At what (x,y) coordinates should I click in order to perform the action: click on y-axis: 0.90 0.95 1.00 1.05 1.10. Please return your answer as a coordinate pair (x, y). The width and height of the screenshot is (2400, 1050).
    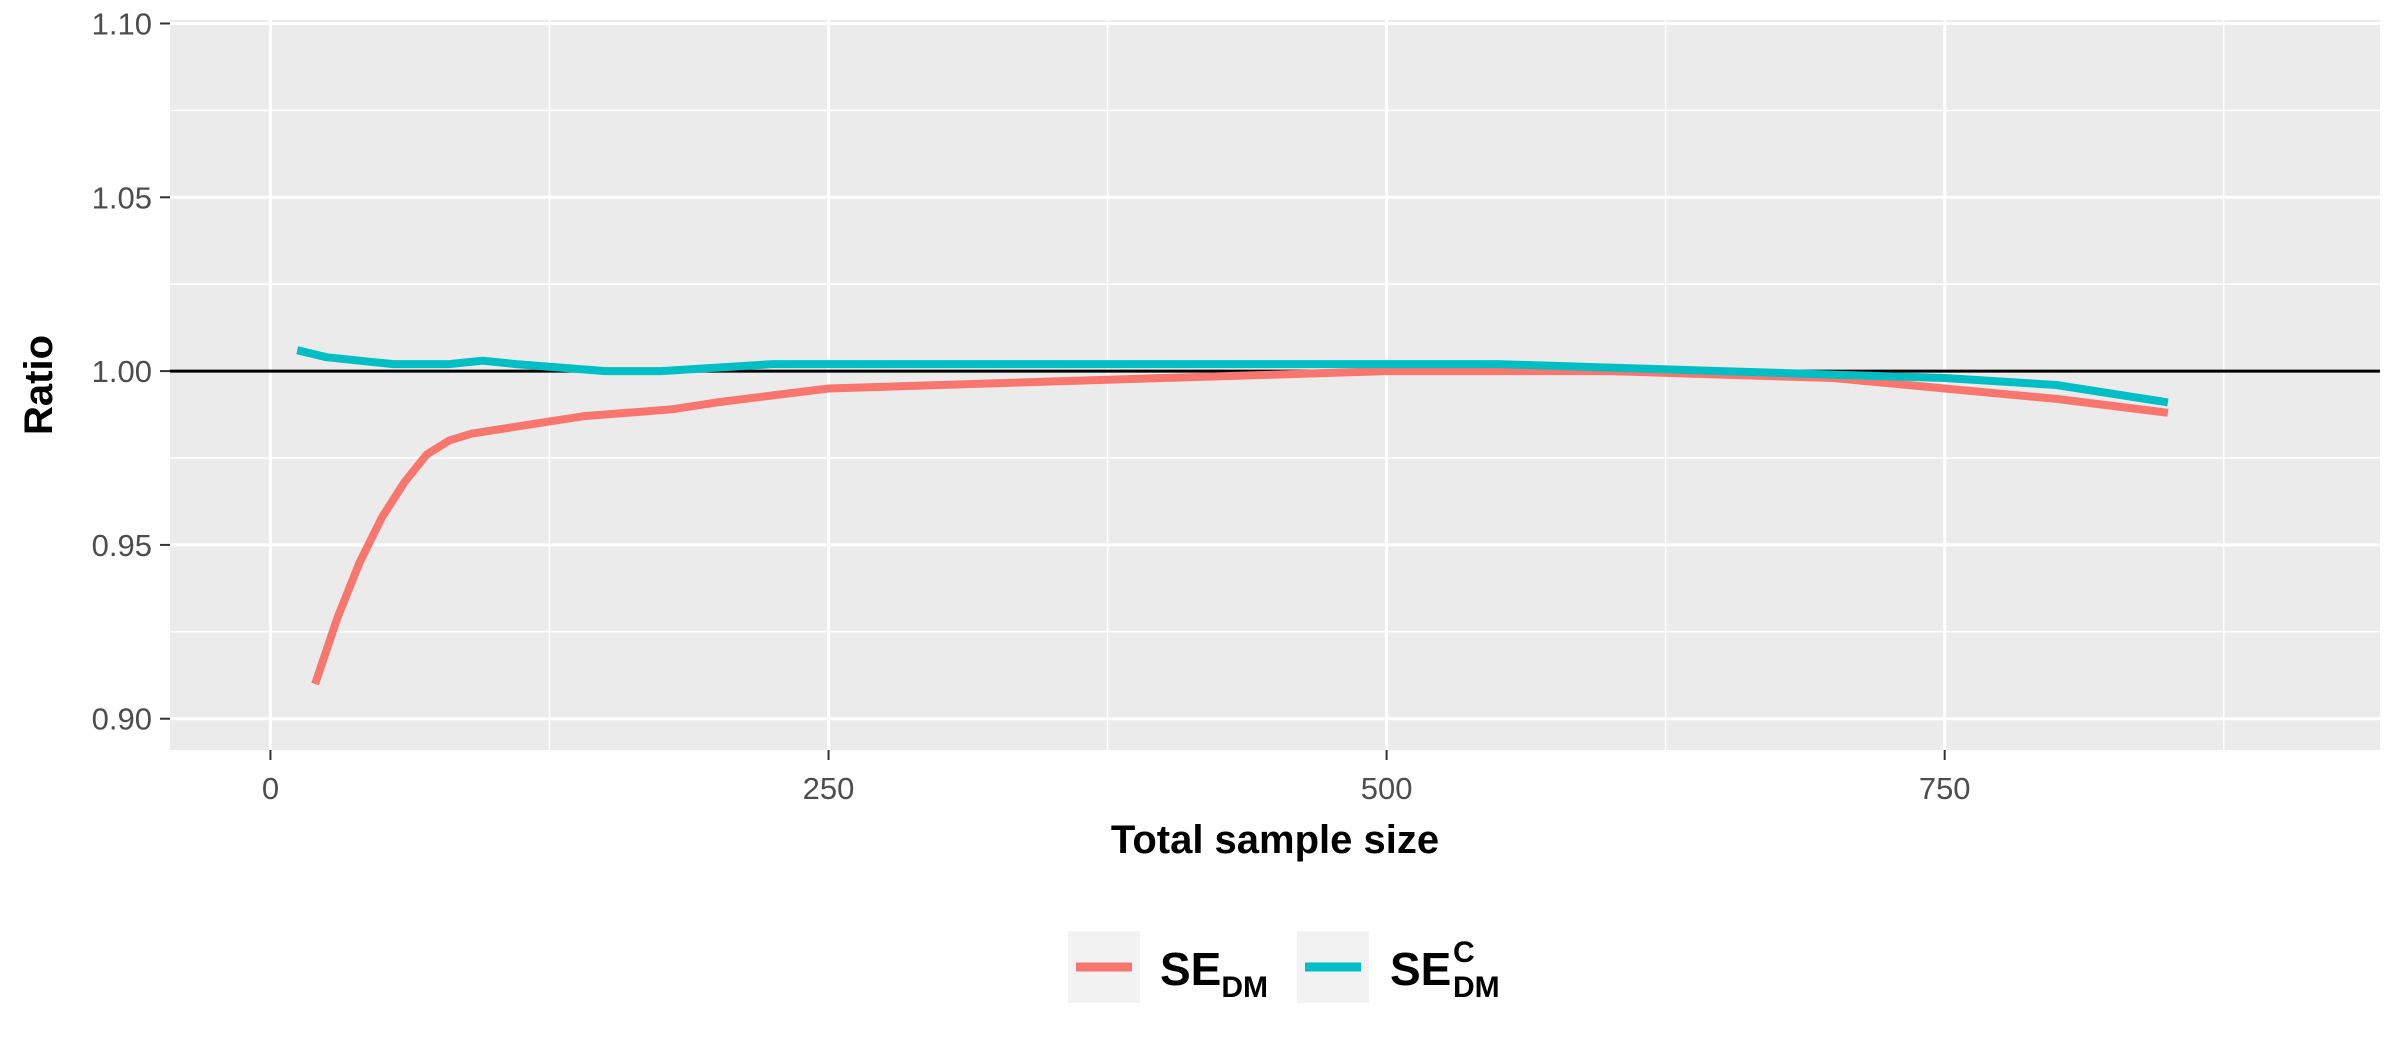
    Looking at the image, I should click on (131, 371).